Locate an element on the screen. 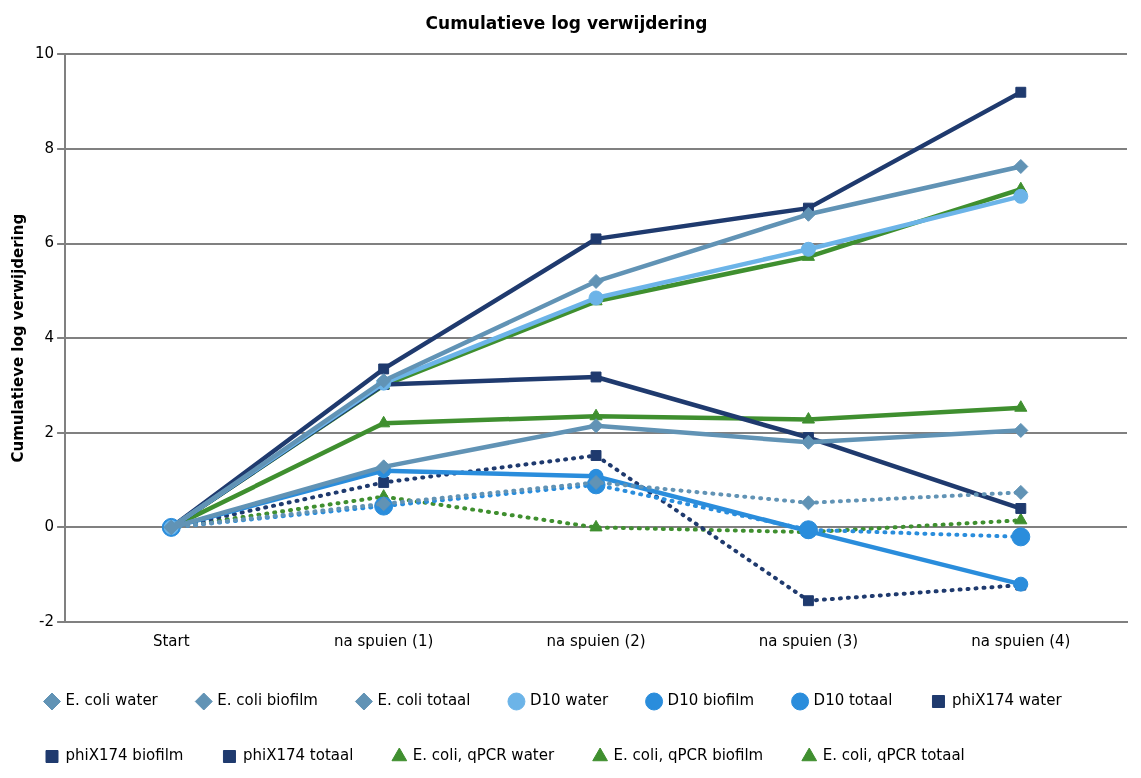  y-tick-label: -2 is located at coordinates (47, 620).